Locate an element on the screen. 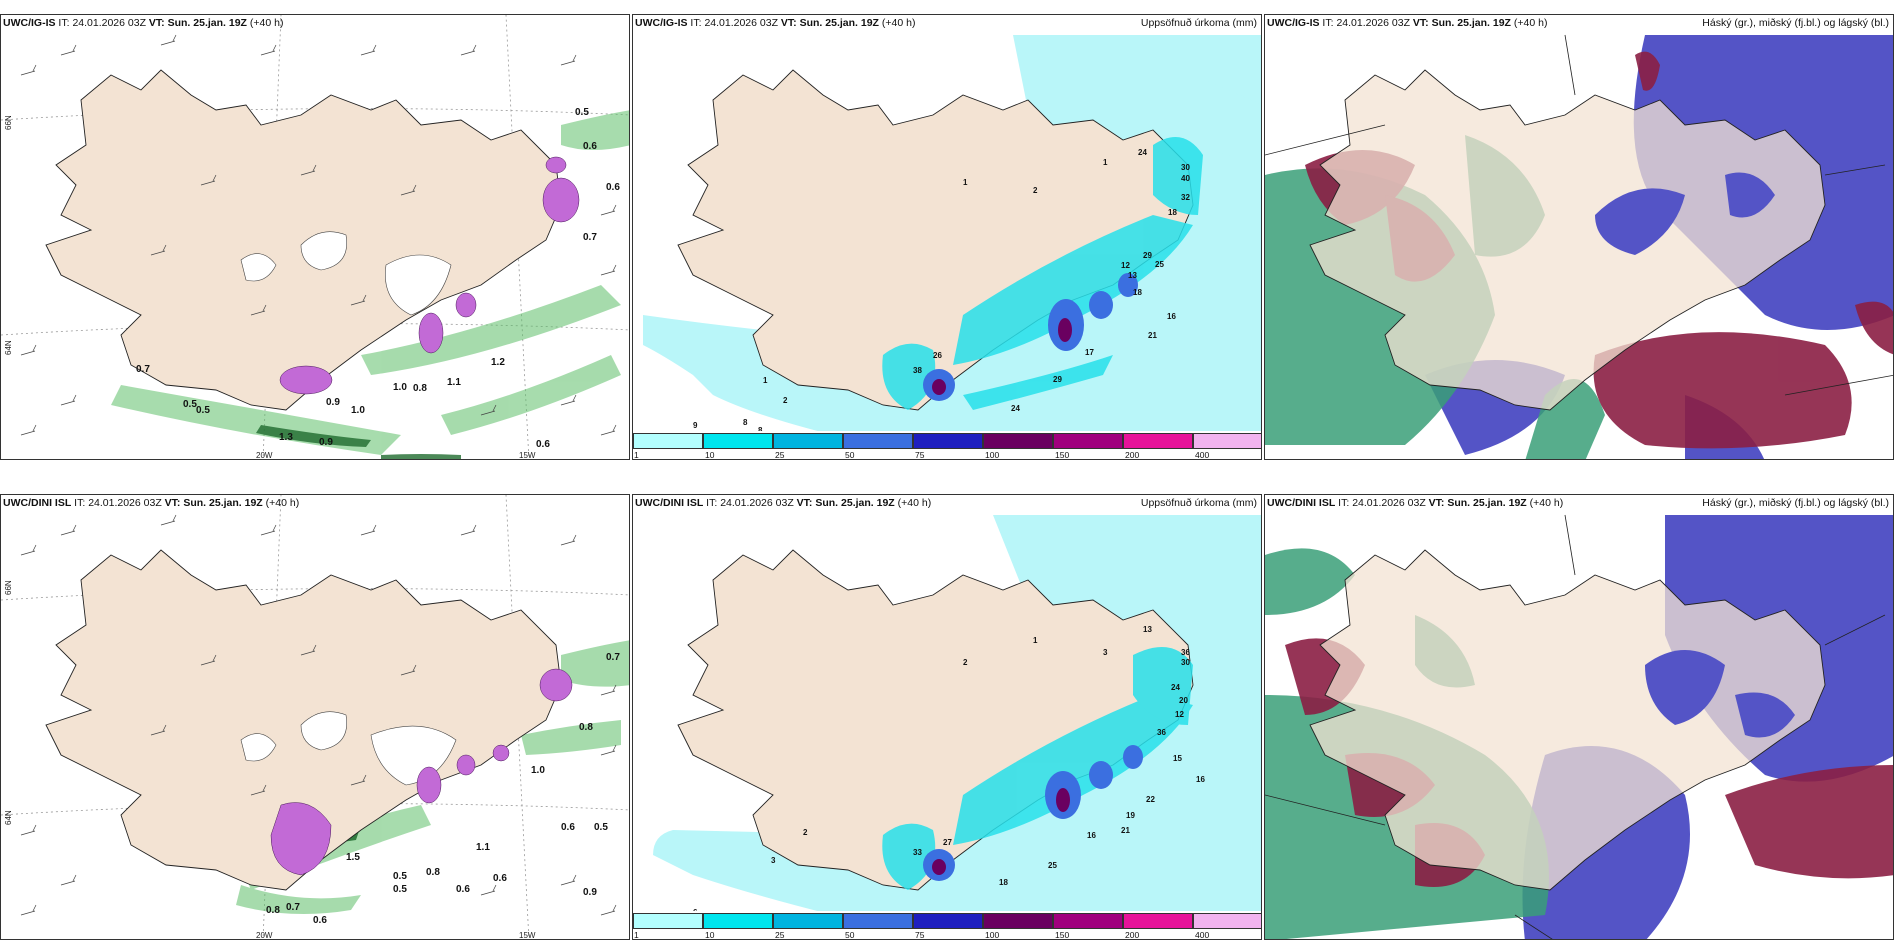 The height and width of the screenshot is (950, 1900). precip-value-label: 21 is located at coordinates (1125, 830).